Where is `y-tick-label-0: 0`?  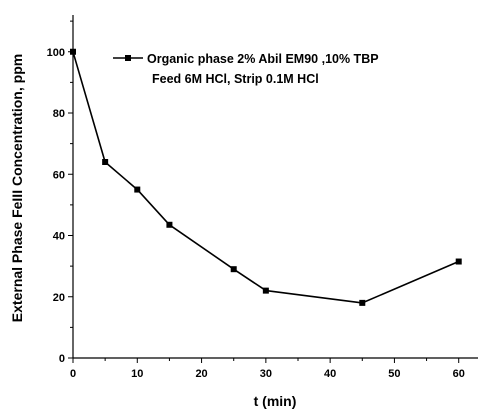
y-tick-label-0: 0 is located at coordinates (62, 359).